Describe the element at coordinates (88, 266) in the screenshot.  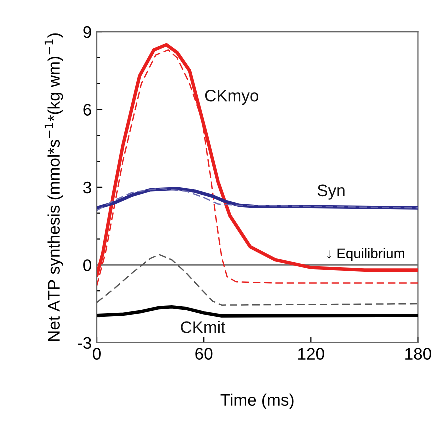
I see `y-tick-label: 0` at that location.